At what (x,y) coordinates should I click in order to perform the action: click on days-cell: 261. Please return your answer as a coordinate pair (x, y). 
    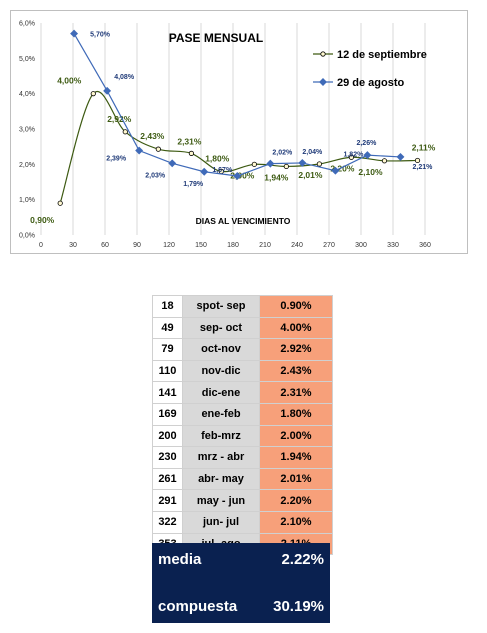
    Looking at the image, I should click on (167, 479).